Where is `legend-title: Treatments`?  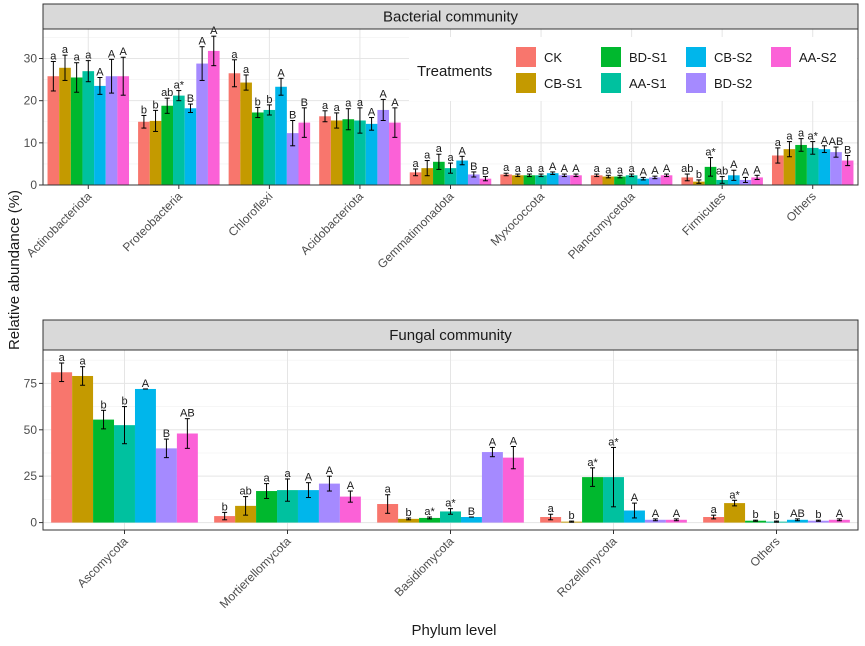 legend-title: Treatments is located at coordinates (454, 71).